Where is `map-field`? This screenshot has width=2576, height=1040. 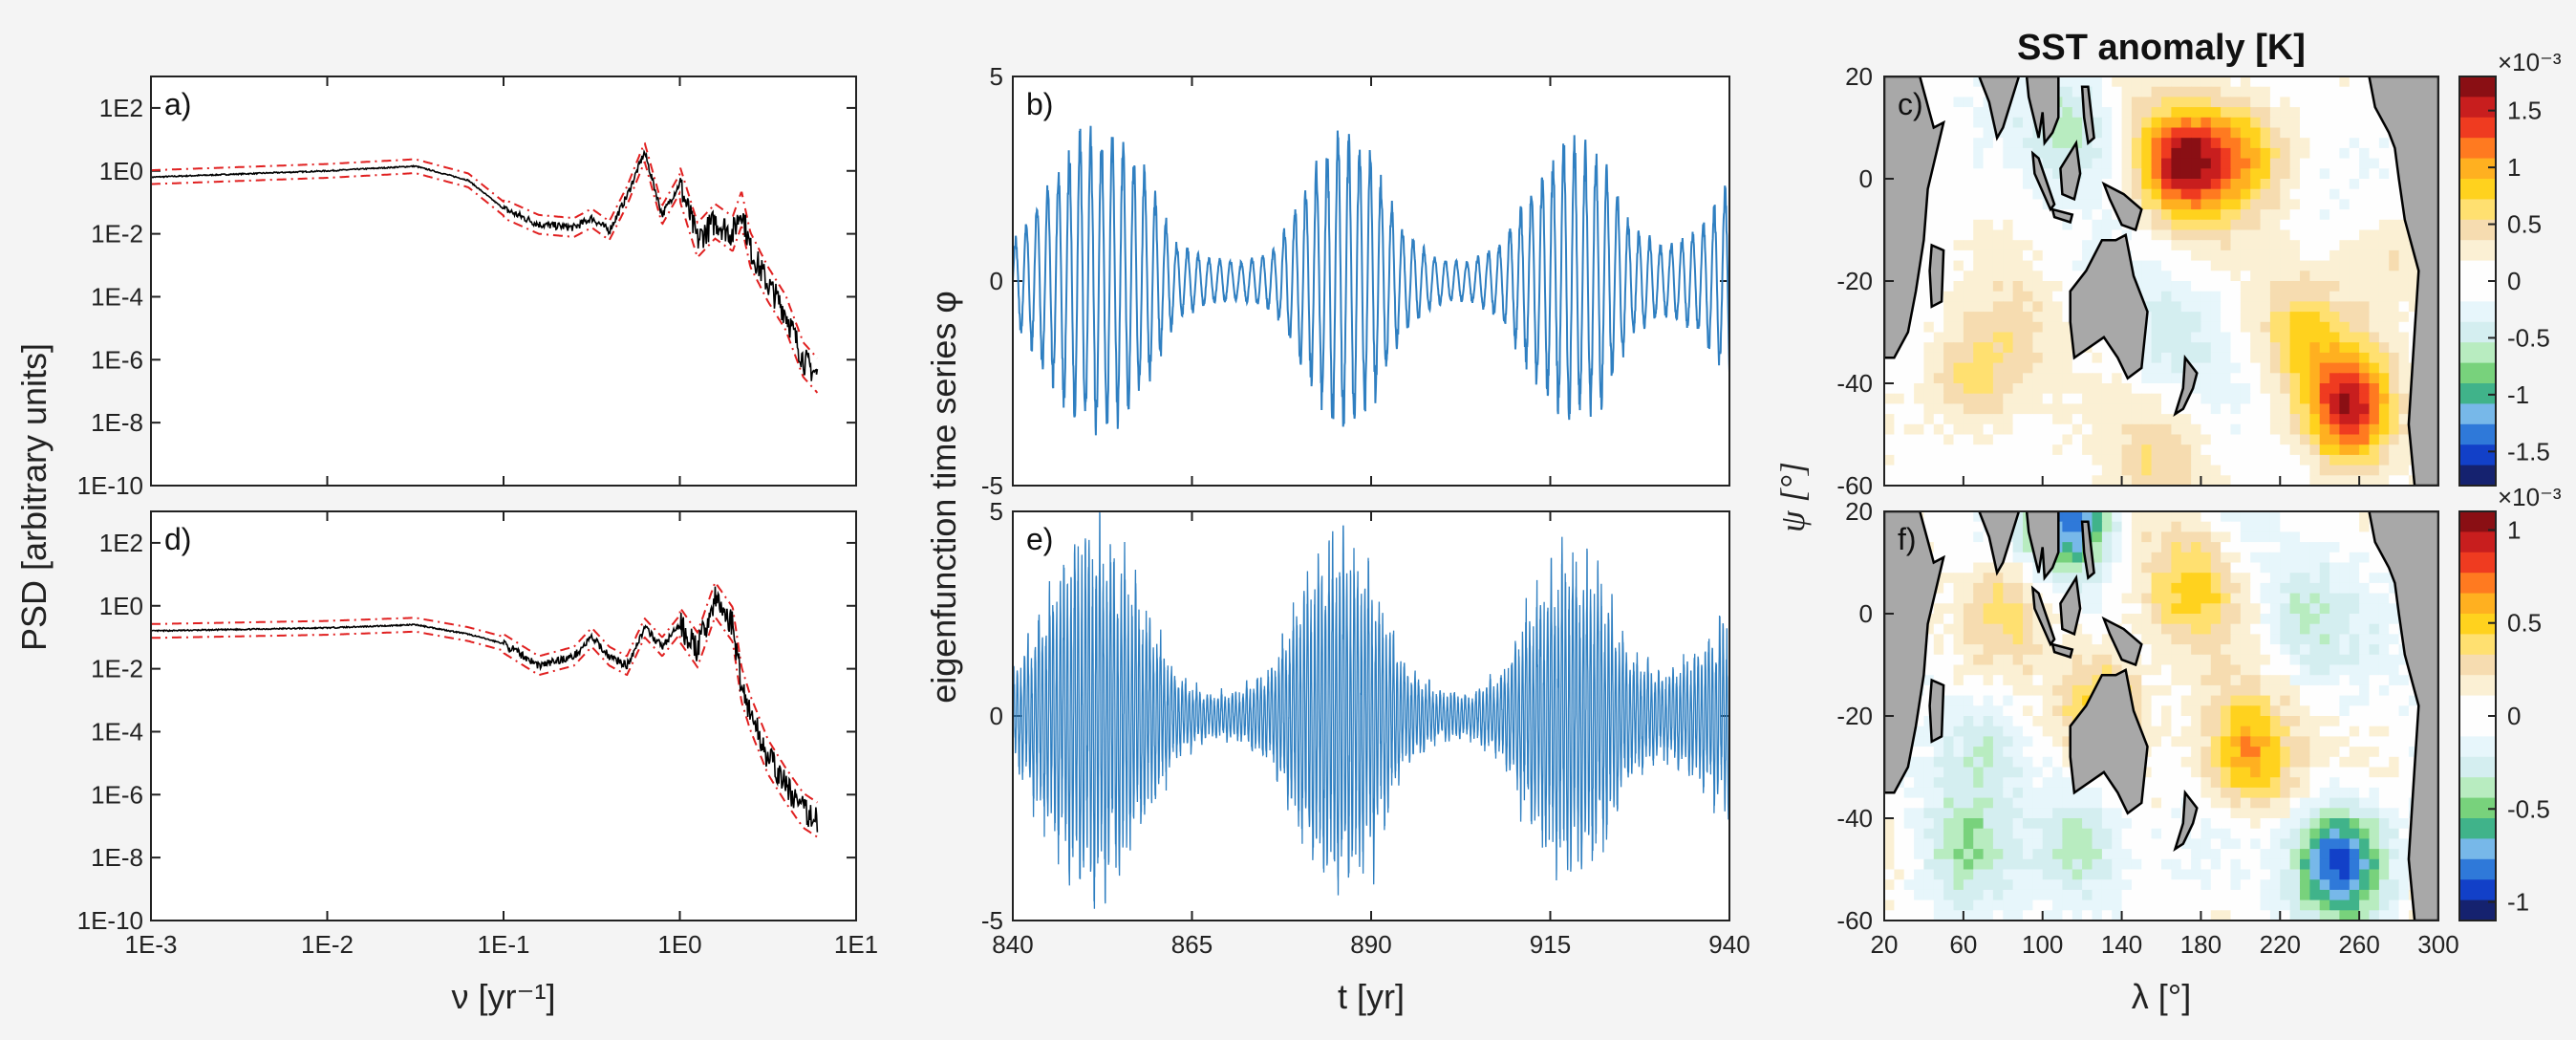 map-field is located at coordinates (2161, 281).